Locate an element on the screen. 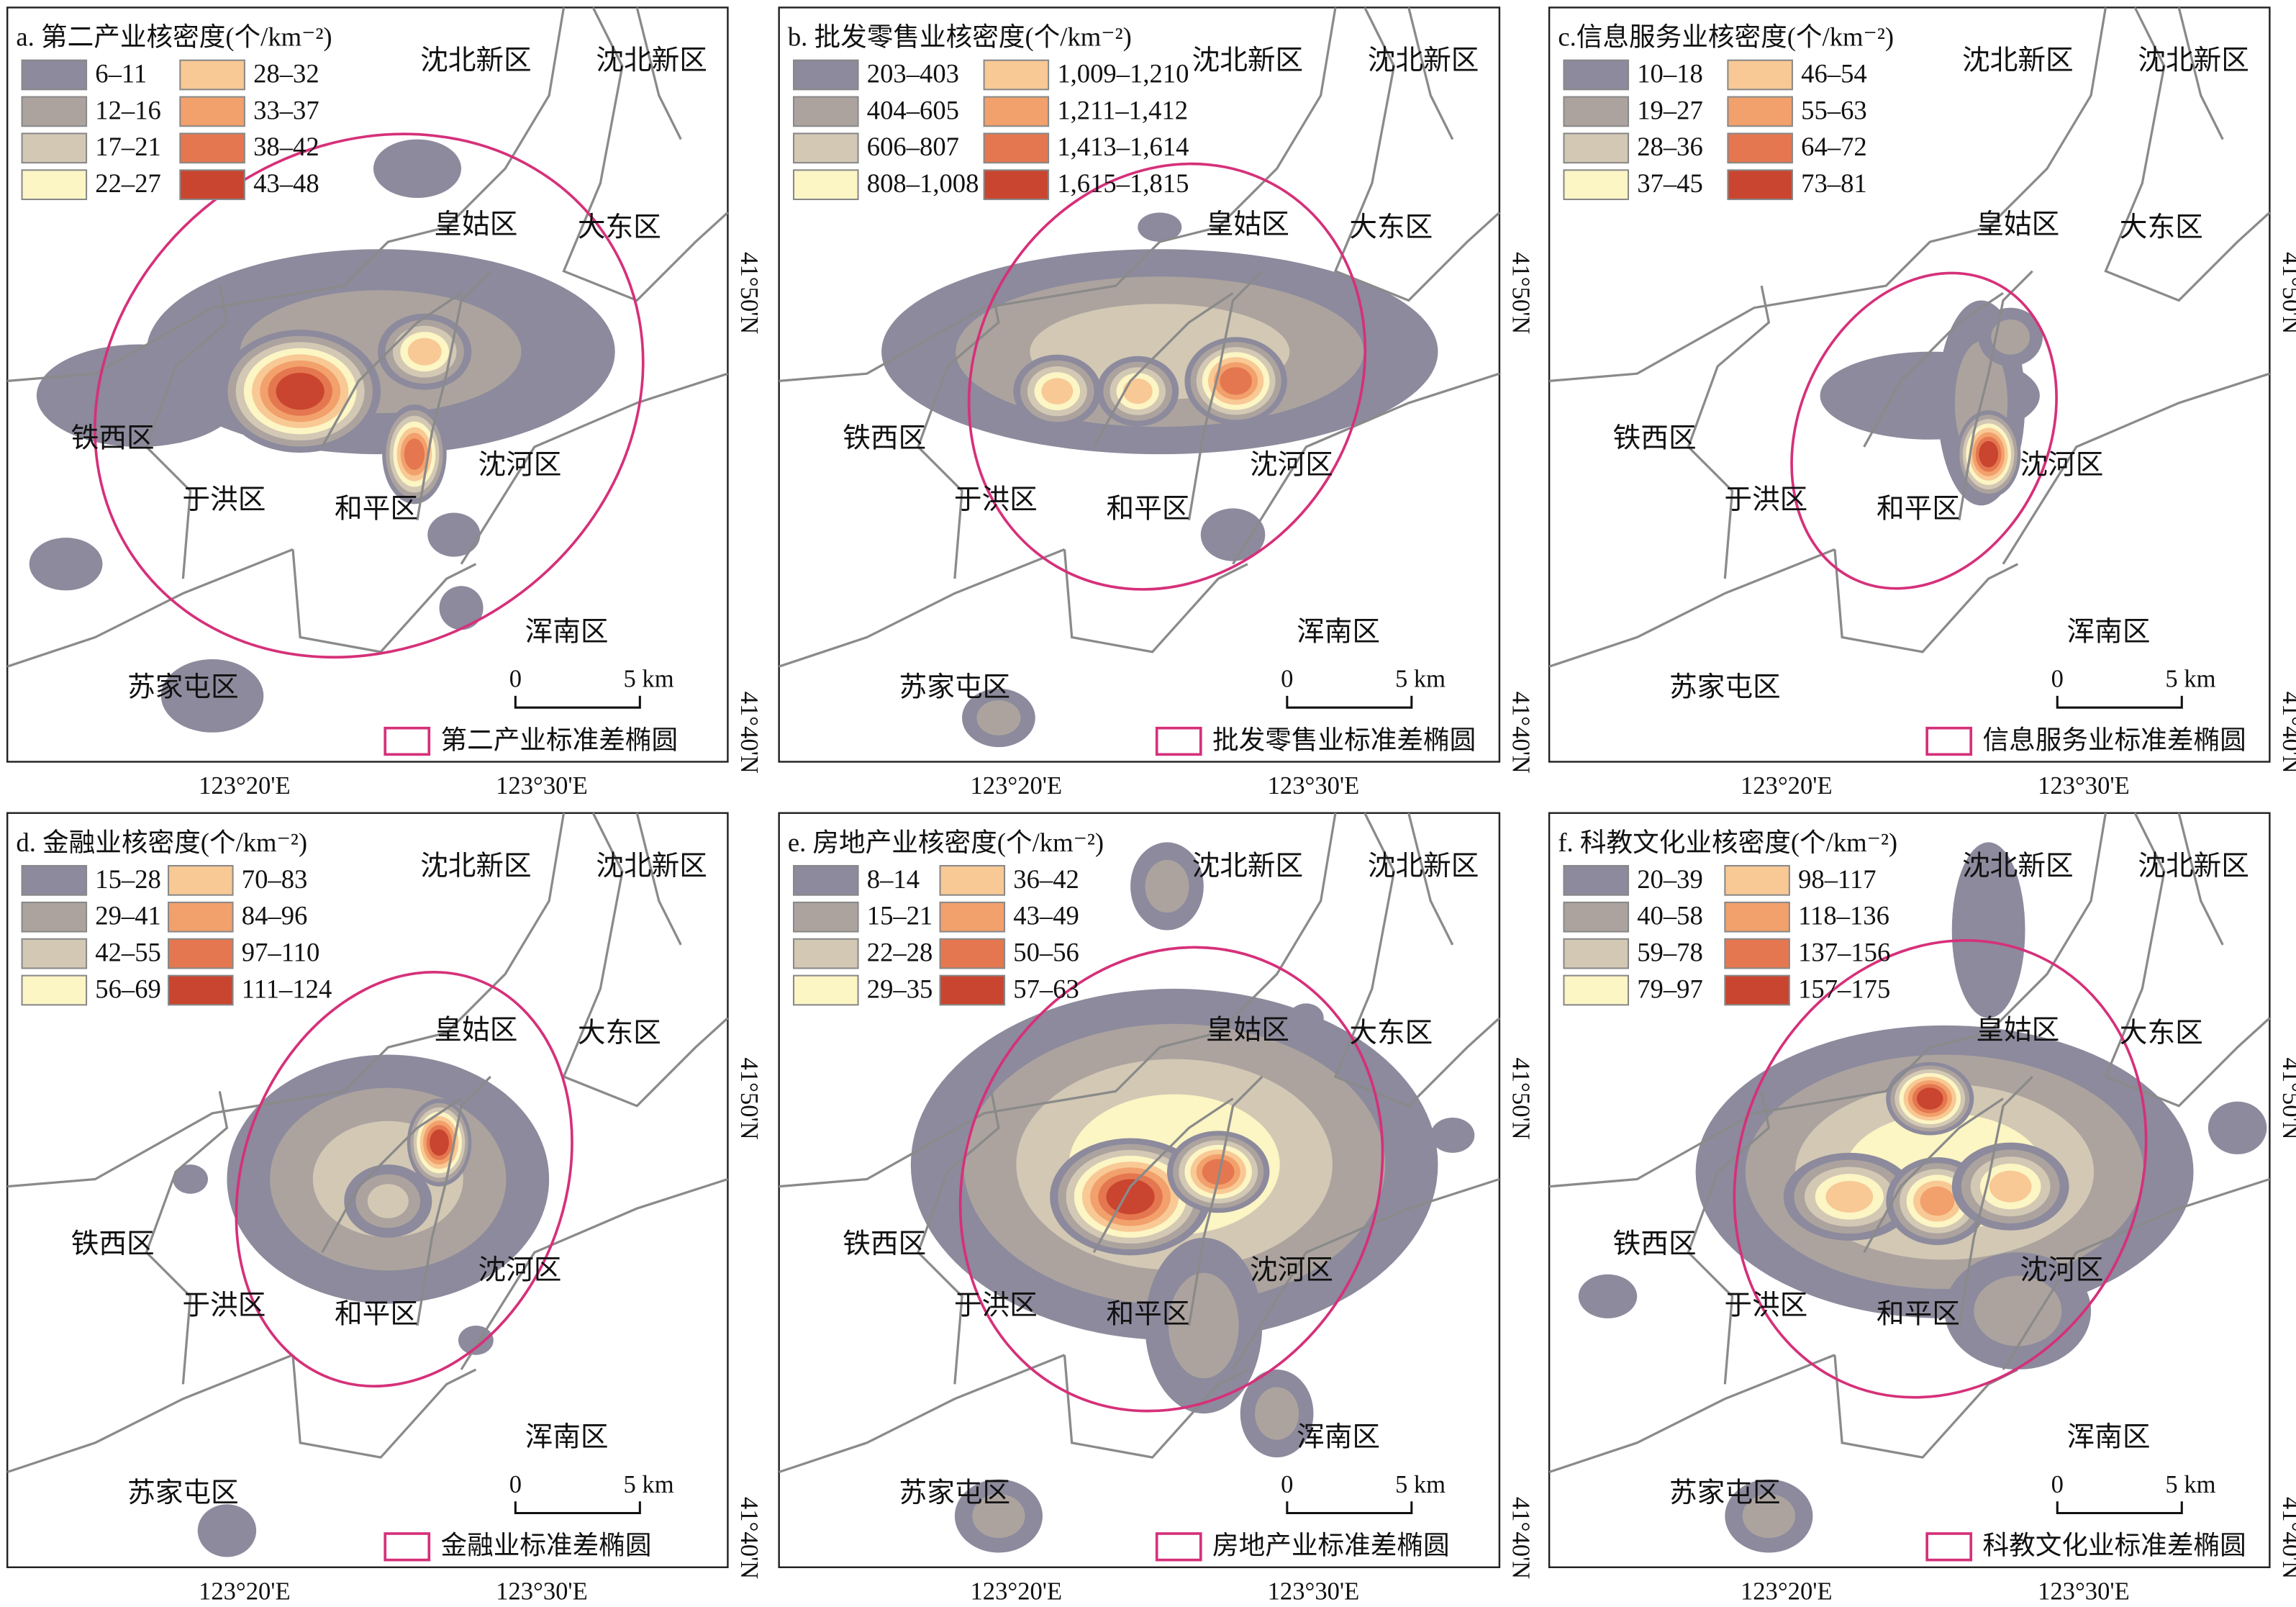  district-label: 沈河区 is located at coordinates (1291, 1271).